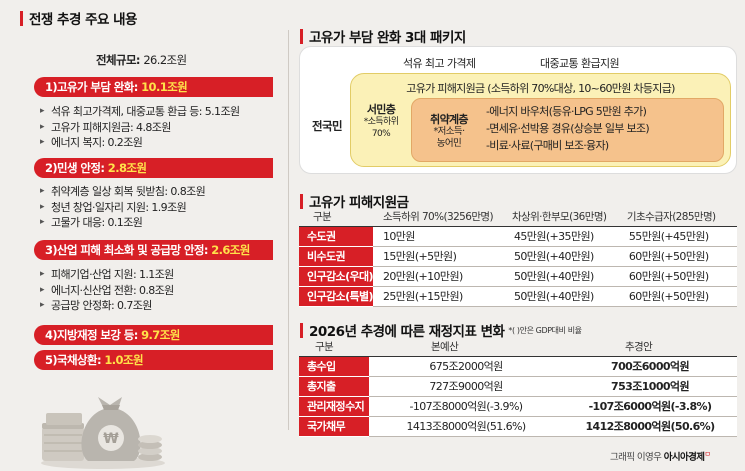 This screenshot has width=745, height=471. What do you see at coordinates (439, 63) in the screenshot?
I see `package-col1: 석유 최고 가격제` at bounding box center [439, 63].